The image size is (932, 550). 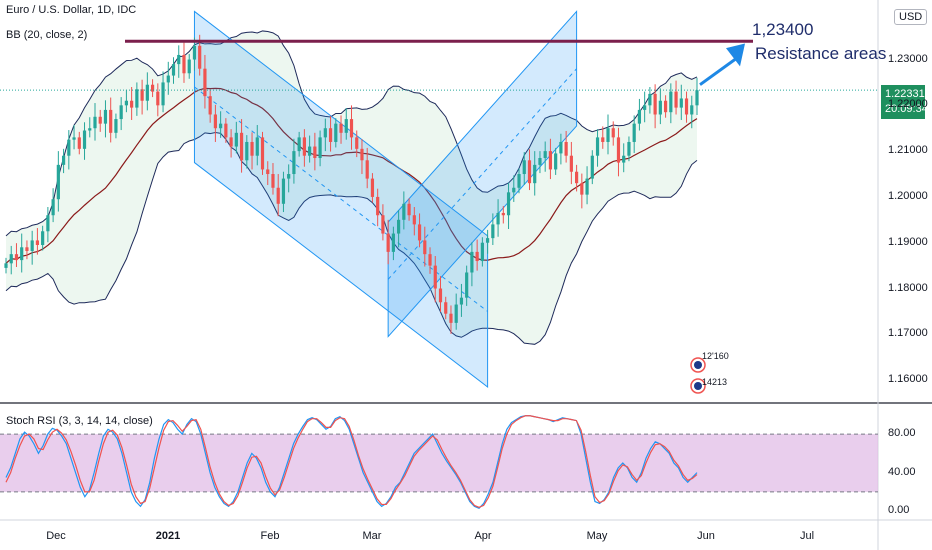 What do you see at coordinates (715, 382) in the screenshot?
I see `event-badge-2-value: 14213` at bounding box center [715, 382].